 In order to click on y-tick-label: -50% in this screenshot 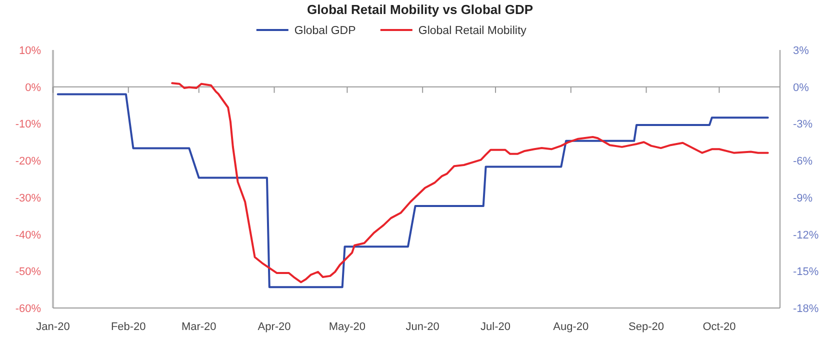, I will do `click(28, 272)`.